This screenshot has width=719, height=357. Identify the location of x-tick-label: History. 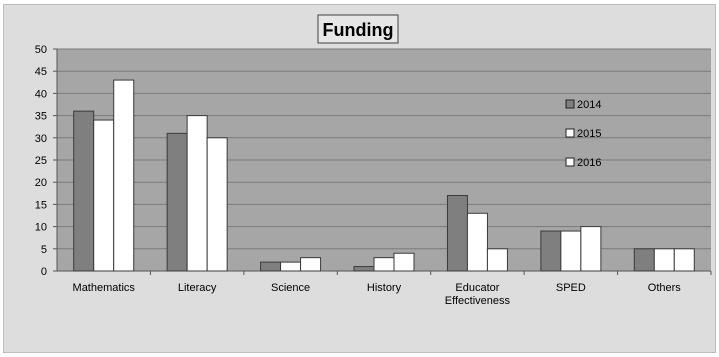
(384, 288).